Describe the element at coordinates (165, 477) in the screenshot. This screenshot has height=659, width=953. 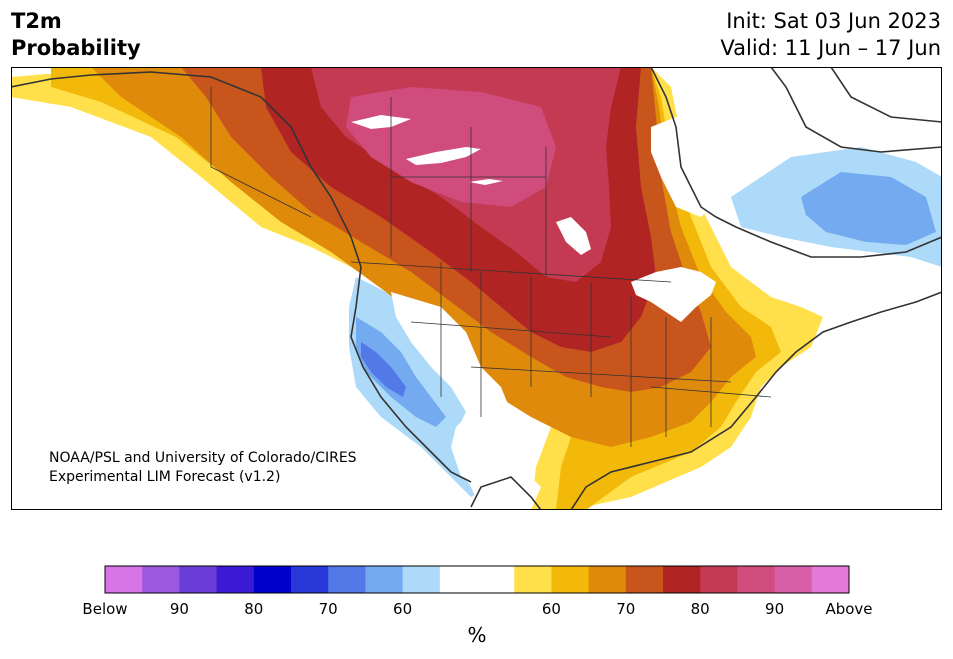
I see `credit-line-2: Experimental LIM Forecast (v1.2)` at that location.